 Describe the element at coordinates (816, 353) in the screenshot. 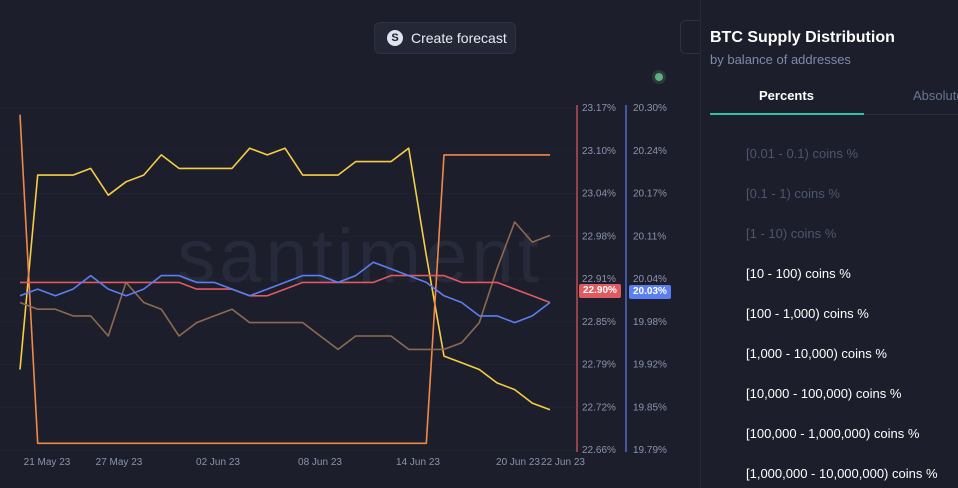

I see `metric-item: [1,000 - 10,000) coins %` at that location.